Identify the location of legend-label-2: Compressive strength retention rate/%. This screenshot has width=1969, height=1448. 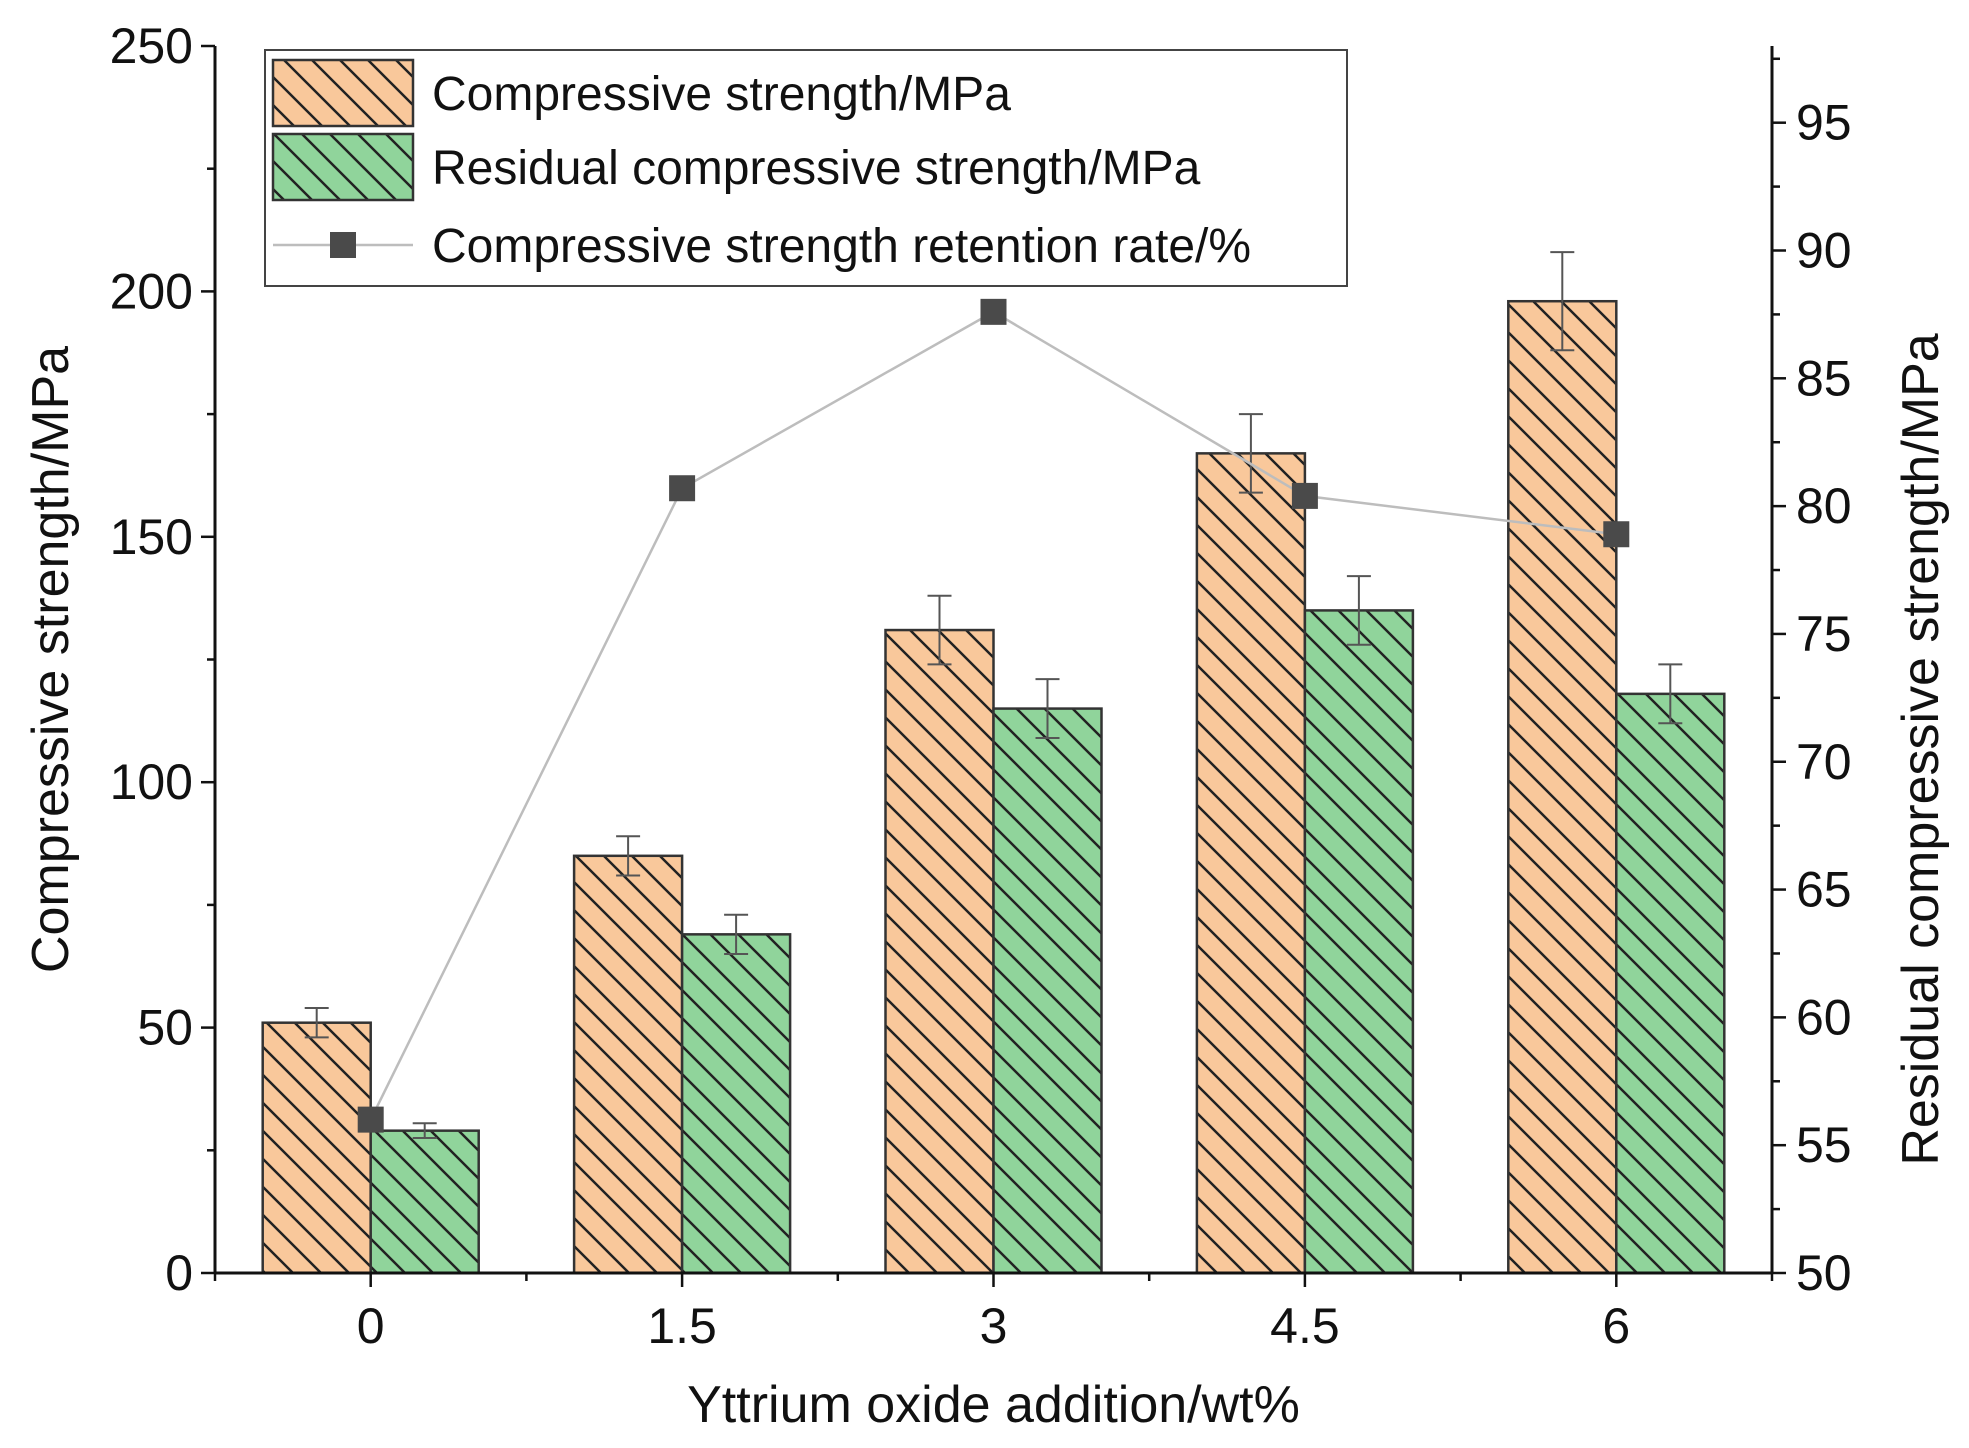
(841, 246).